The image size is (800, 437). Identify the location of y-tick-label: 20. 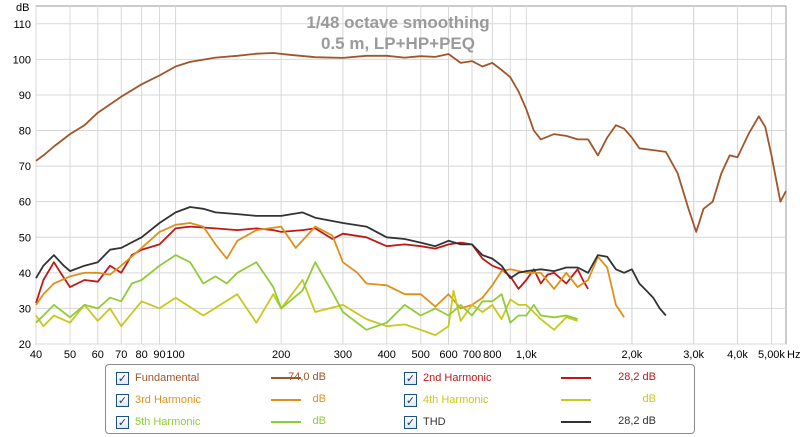
(25, 345).